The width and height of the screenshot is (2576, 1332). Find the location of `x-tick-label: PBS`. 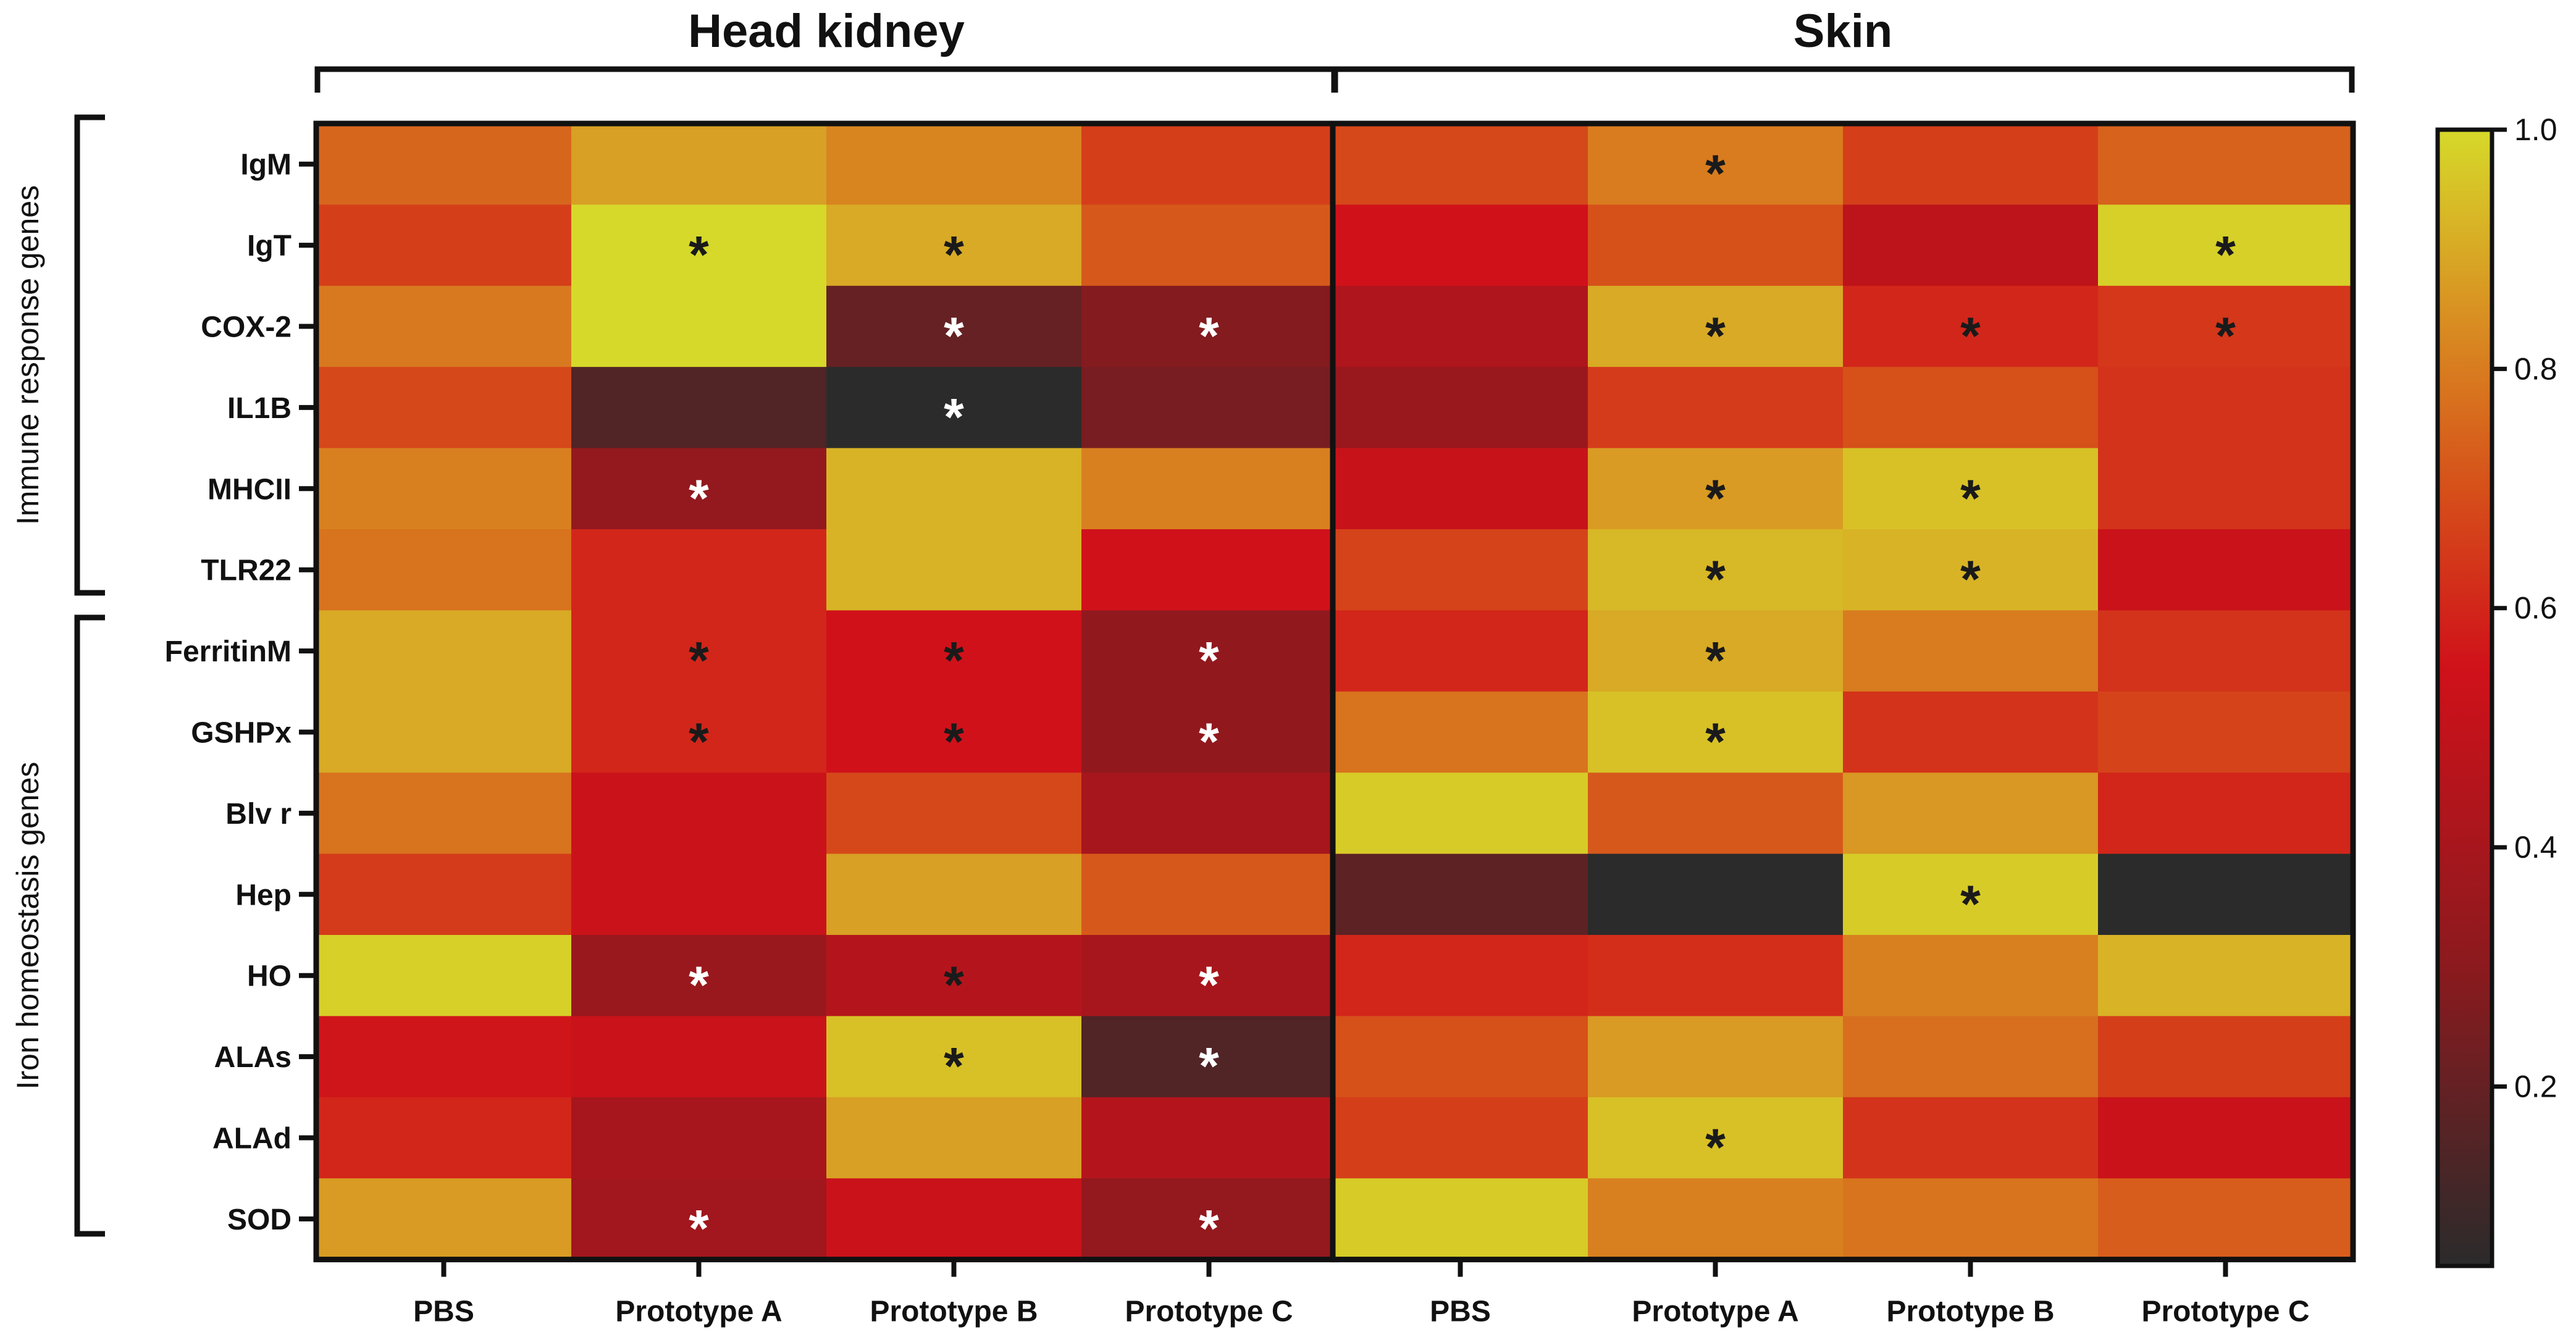

x-tick-label: PBS is located at coordinates (1461, 1312).